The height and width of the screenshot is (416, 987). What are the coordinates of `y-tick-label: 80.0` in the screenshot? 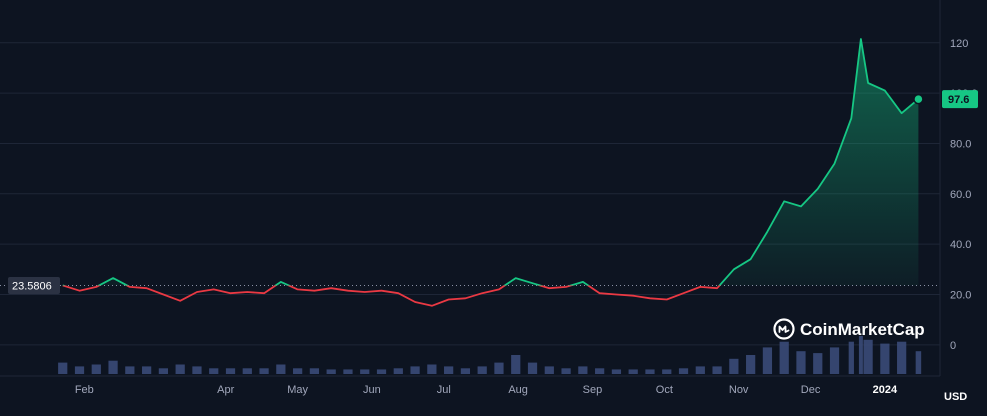 It's located at (960, 144).